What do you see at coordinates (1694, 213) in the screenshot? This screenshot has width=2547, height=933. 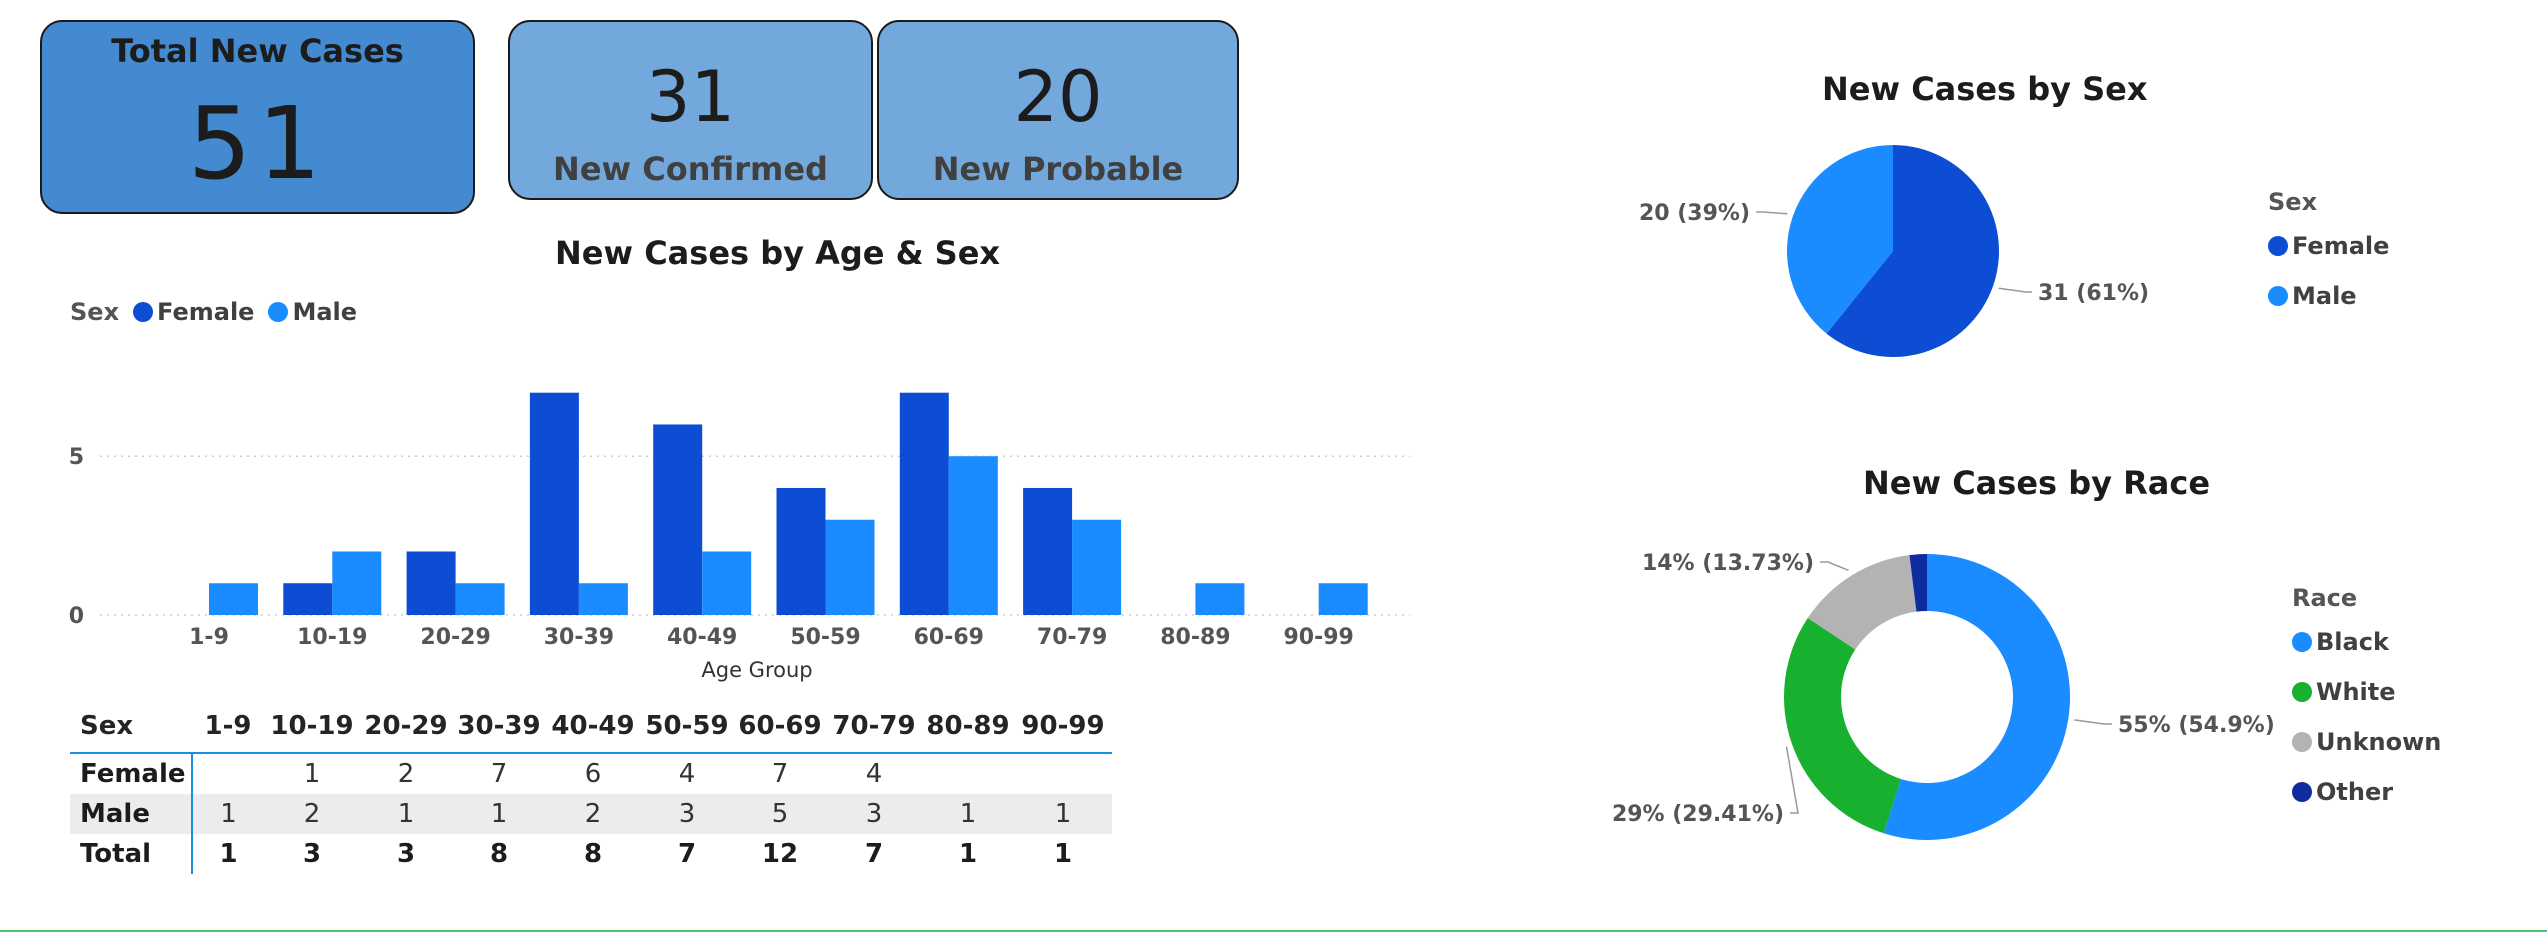 I see `data-label: 20 (39%)` at bounding box center [1694, 213].